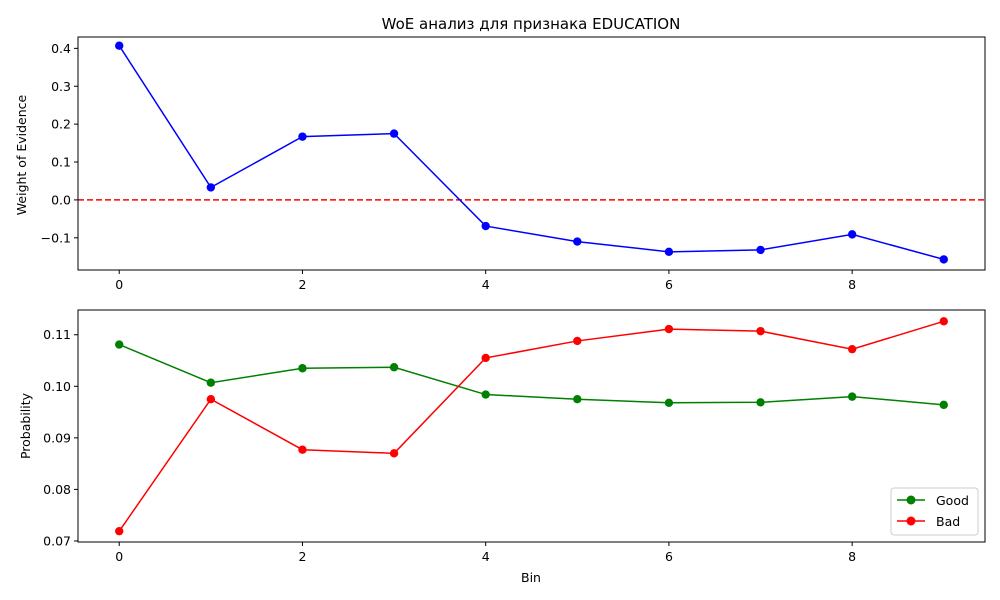 Image resolution: width=1000 pixels, height=600 pixels. What do you see at coordinates (852, 284) in the screenshot?
I see `x-tick-label-woe: 8` at bounding box center [852, 284].